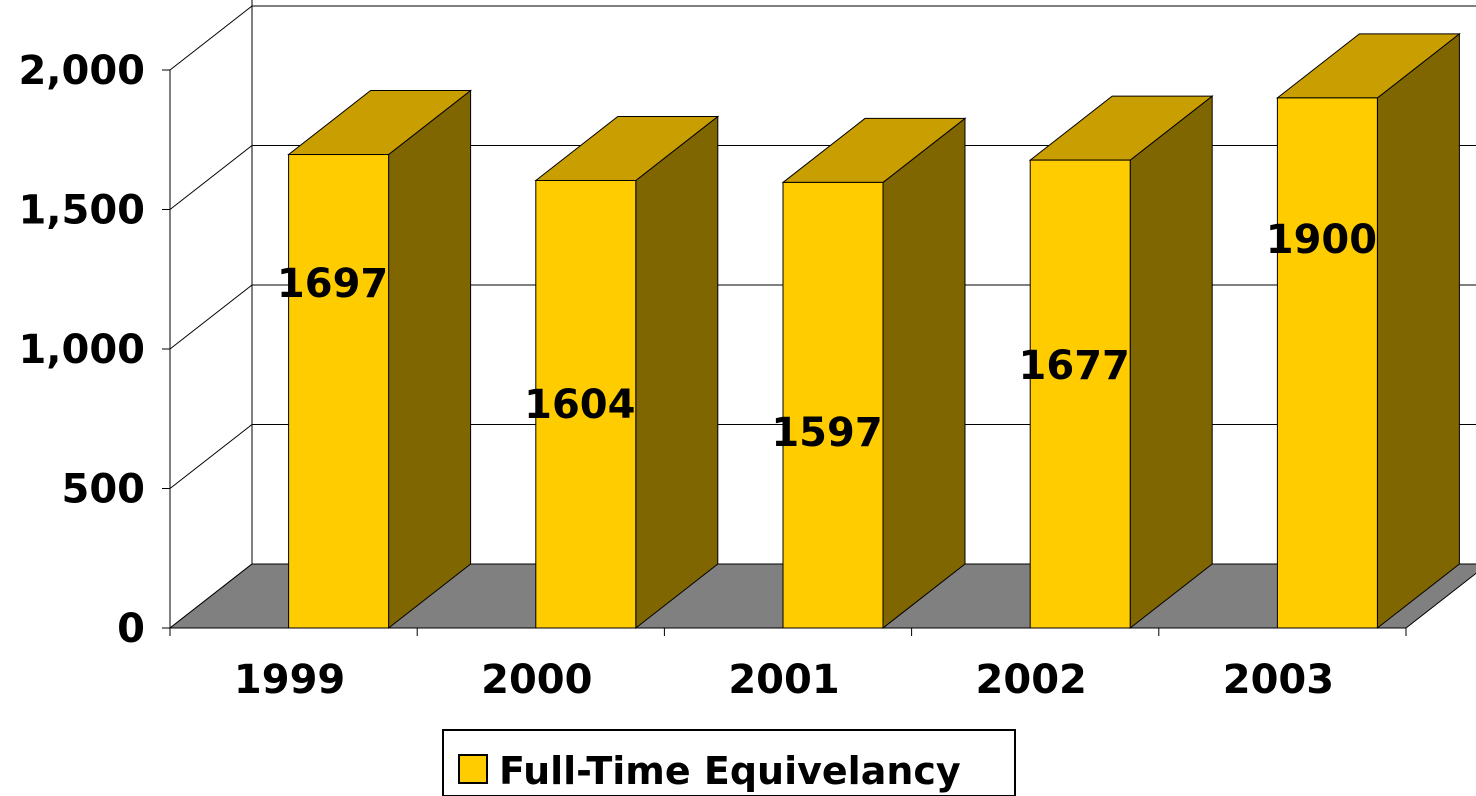 The width and height of the screenshot is (1476, 796). Describe the element at coordinates (473, 769) in the screenshot. I see `legend-swatch` at that location.